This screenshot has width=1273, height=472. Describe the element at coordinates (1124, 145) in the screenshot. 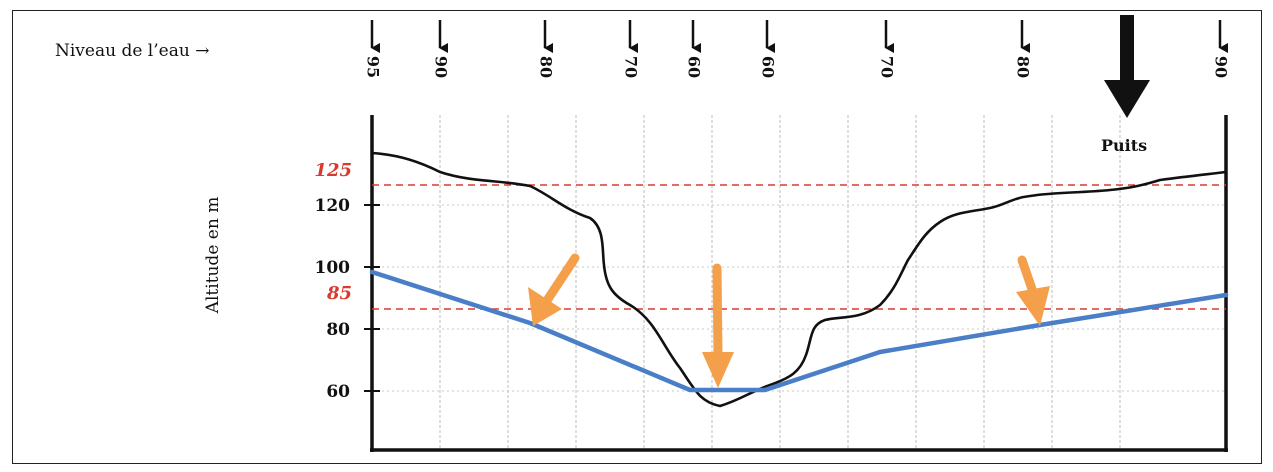

I see `well-label: Puits` at that location.